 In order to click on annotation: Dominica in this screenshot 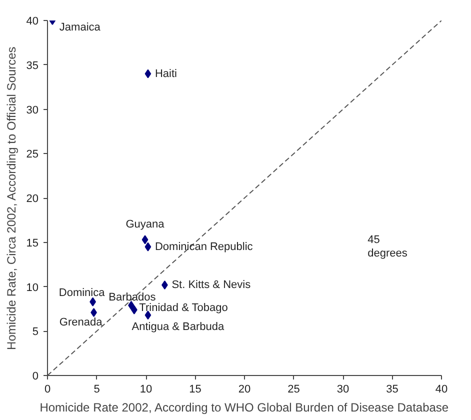, I will do `click(82, 292)`.